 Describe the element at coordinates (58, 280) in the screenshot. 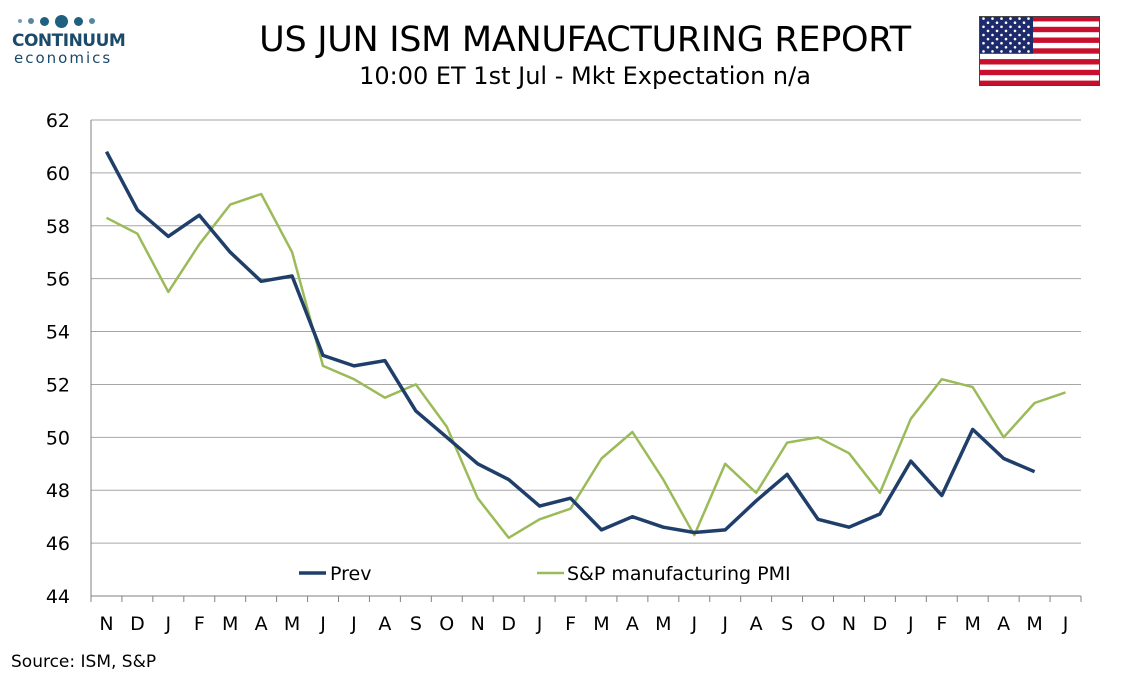

I see `y-tick-label: 56` at that location.